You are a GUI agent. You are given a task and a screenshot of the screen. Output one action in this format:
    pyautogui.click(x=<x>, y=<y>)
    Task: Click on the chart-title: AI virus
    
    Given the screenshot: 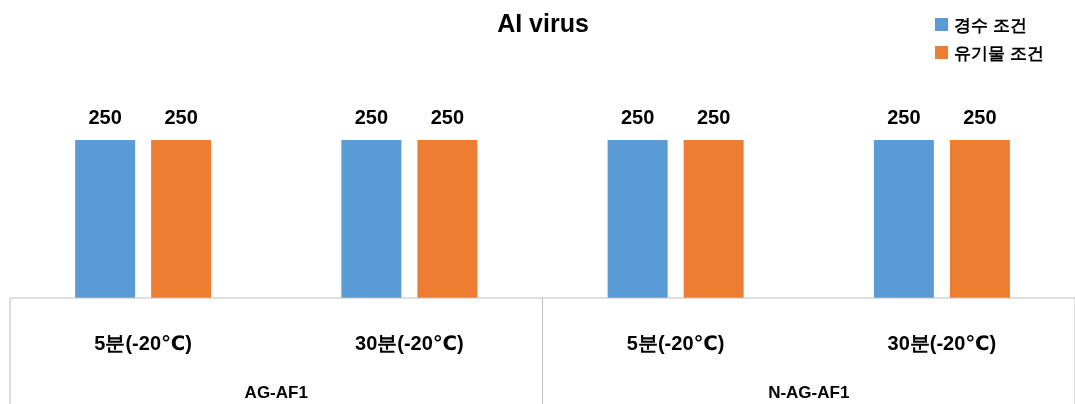 What is the action you would take?
    pyautogui.click(x=543, y=23)
    